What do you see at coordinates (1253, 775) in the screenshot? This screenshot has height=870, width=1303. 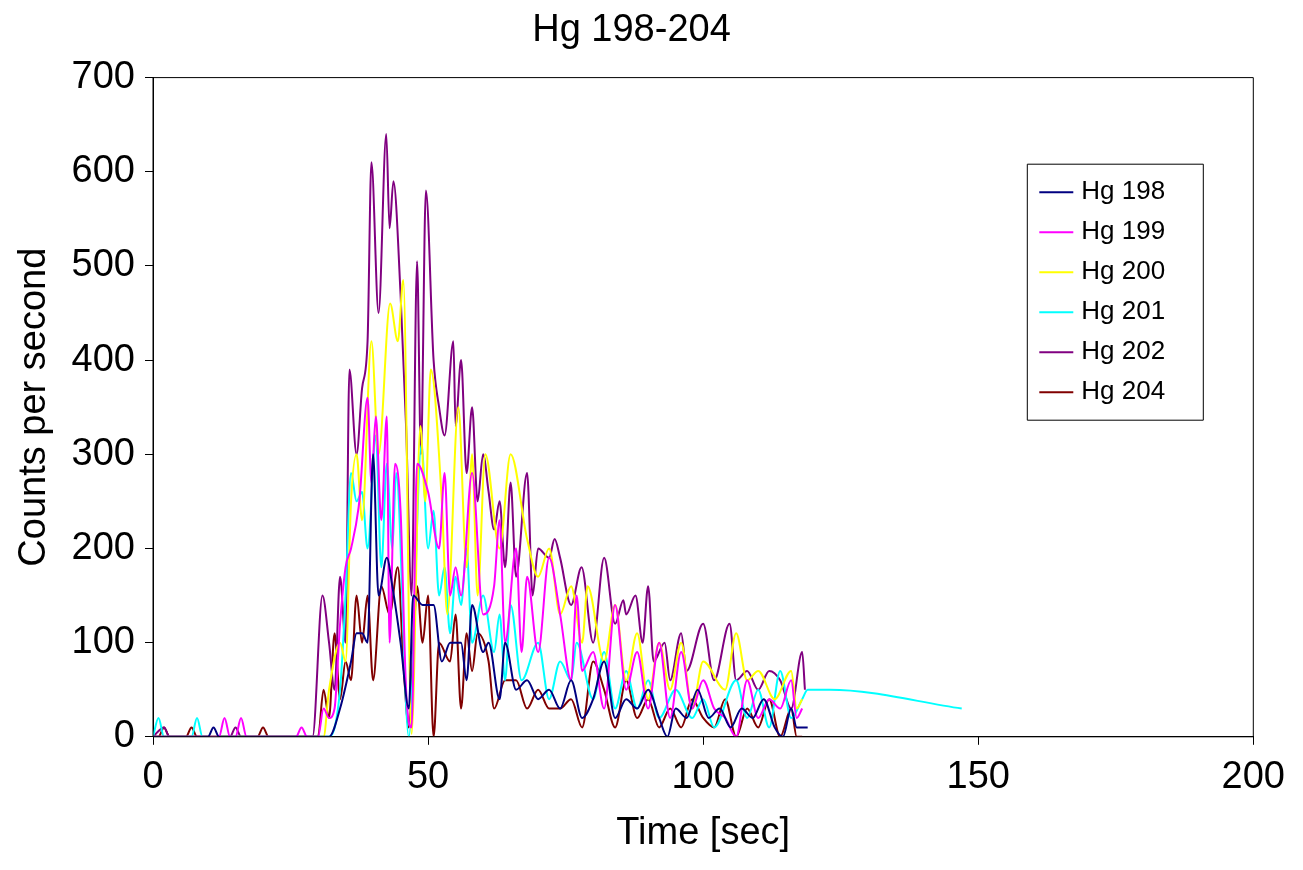 I see `x-tick-label: 200` at bounding box center [1253, 775].